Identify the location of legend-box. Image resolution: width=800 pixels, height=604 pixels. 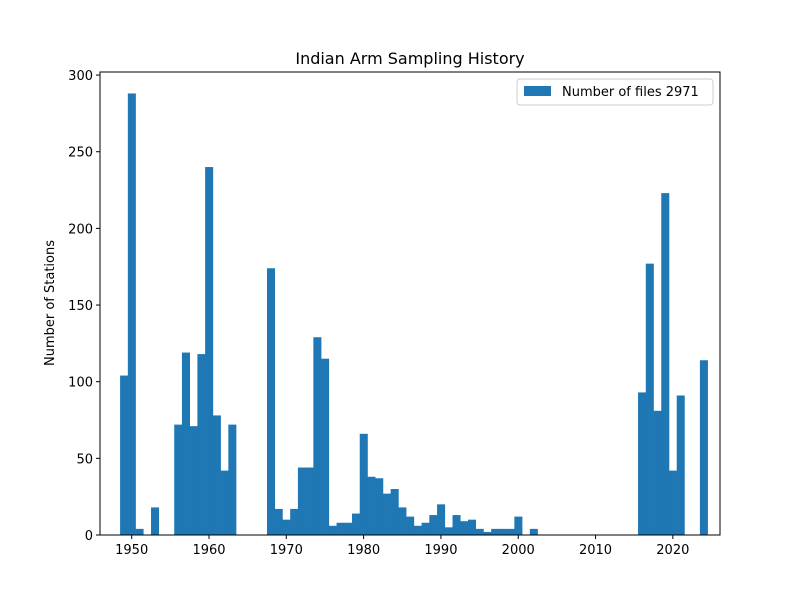
(615, 92).